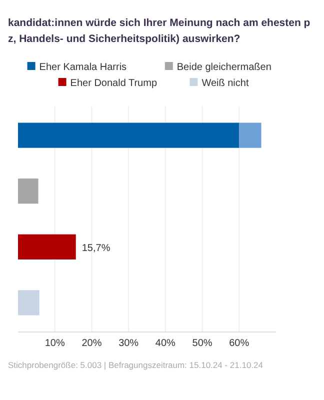 Image resolution: width=324 pixels, height=400 pixels. I want to click on x-tick-label: 30%, so click(128, 343).